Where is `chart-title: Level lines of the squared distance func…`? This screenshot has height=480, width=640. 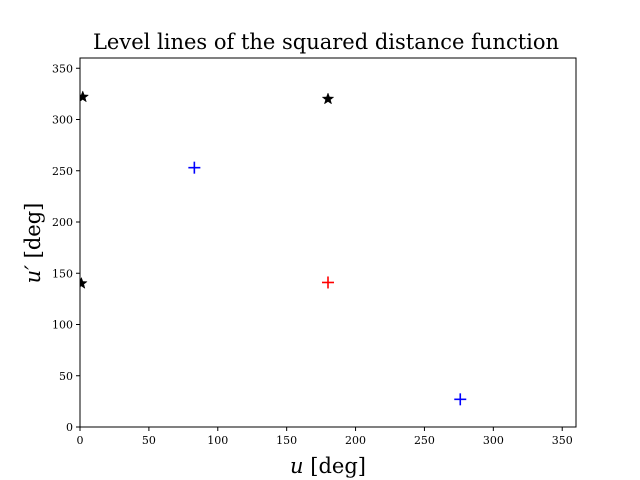 chart-title: Level lines of the squared distance func… is located at coordinates (326, 42).